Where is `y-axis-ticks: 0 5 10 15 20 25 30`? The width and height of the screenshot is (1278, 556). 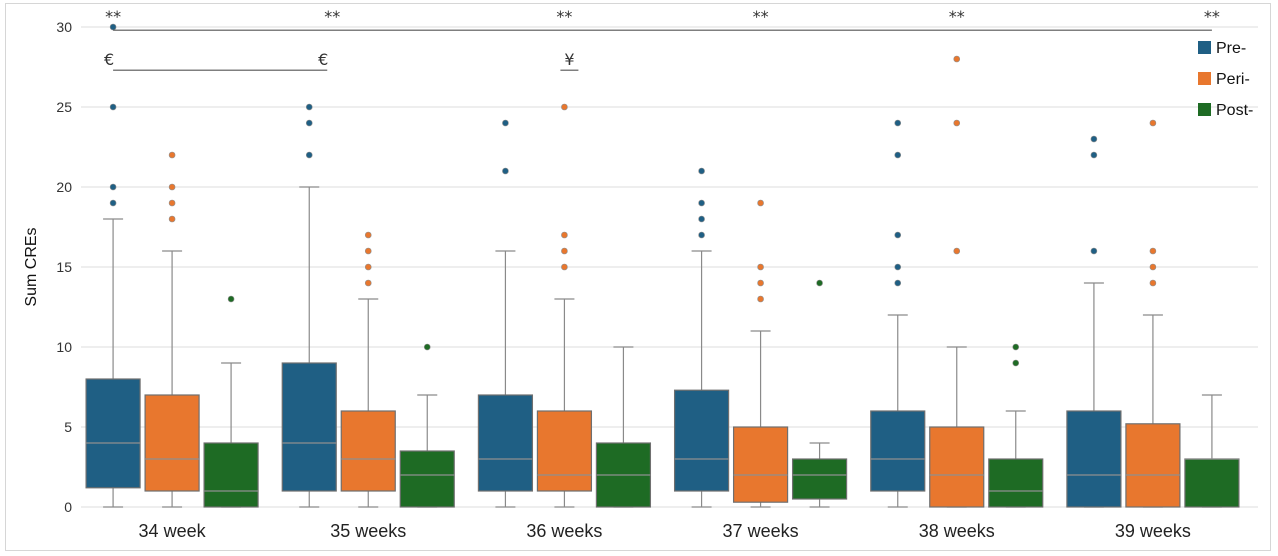 y-axis-ticks: 0 5 10 15 20 25 30 is located at coordinates (64, 267).